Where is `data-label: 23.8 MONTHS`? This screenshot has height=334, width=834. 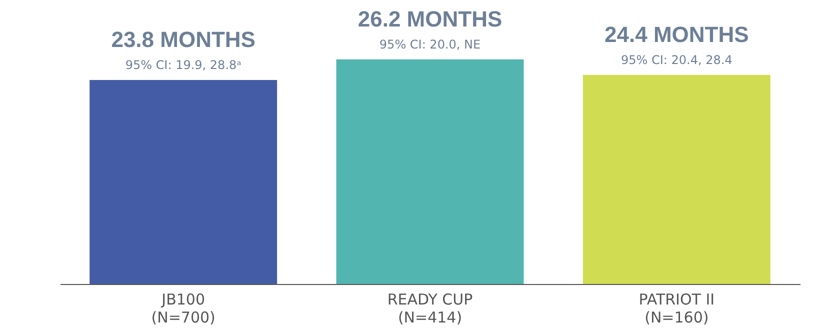 data-label: 23.8 MONTHS is located at coordinates (183, 39).